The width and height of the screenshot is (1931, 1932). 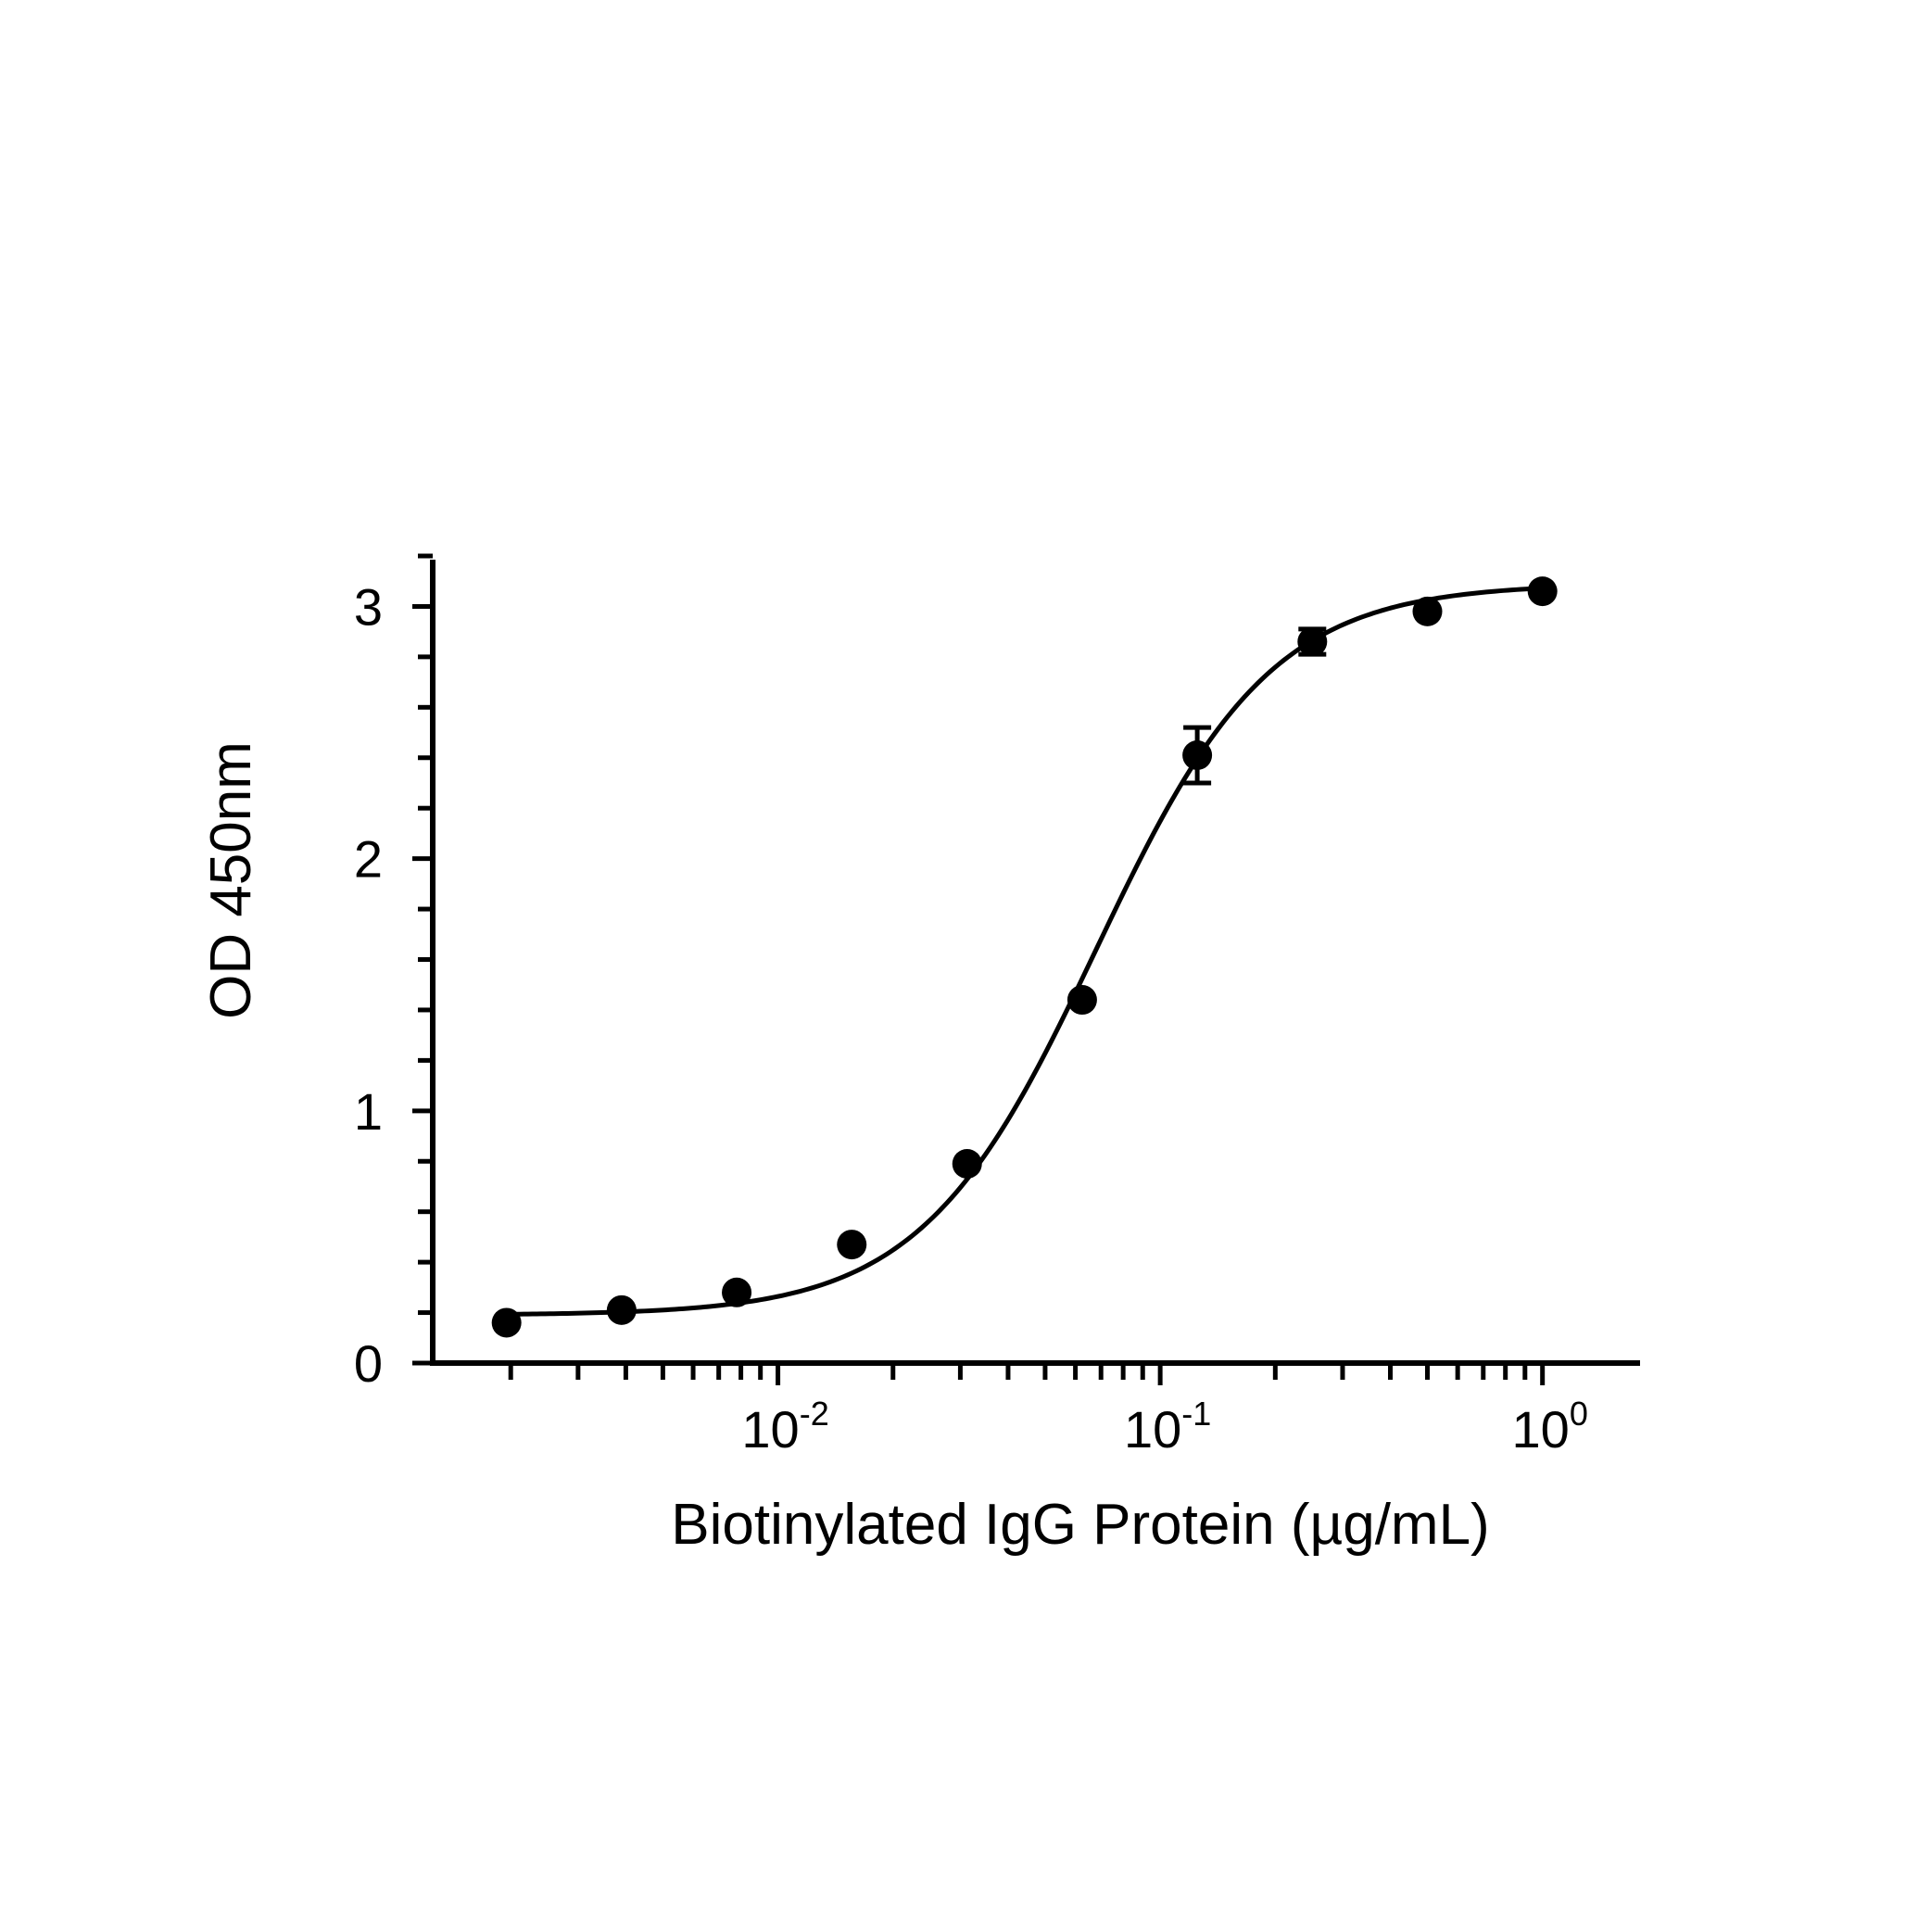 What do you see at coordinates (368, 1364) in the screenshot?
I see `y-tick-label: 0` at bounding box center [368, 1364].